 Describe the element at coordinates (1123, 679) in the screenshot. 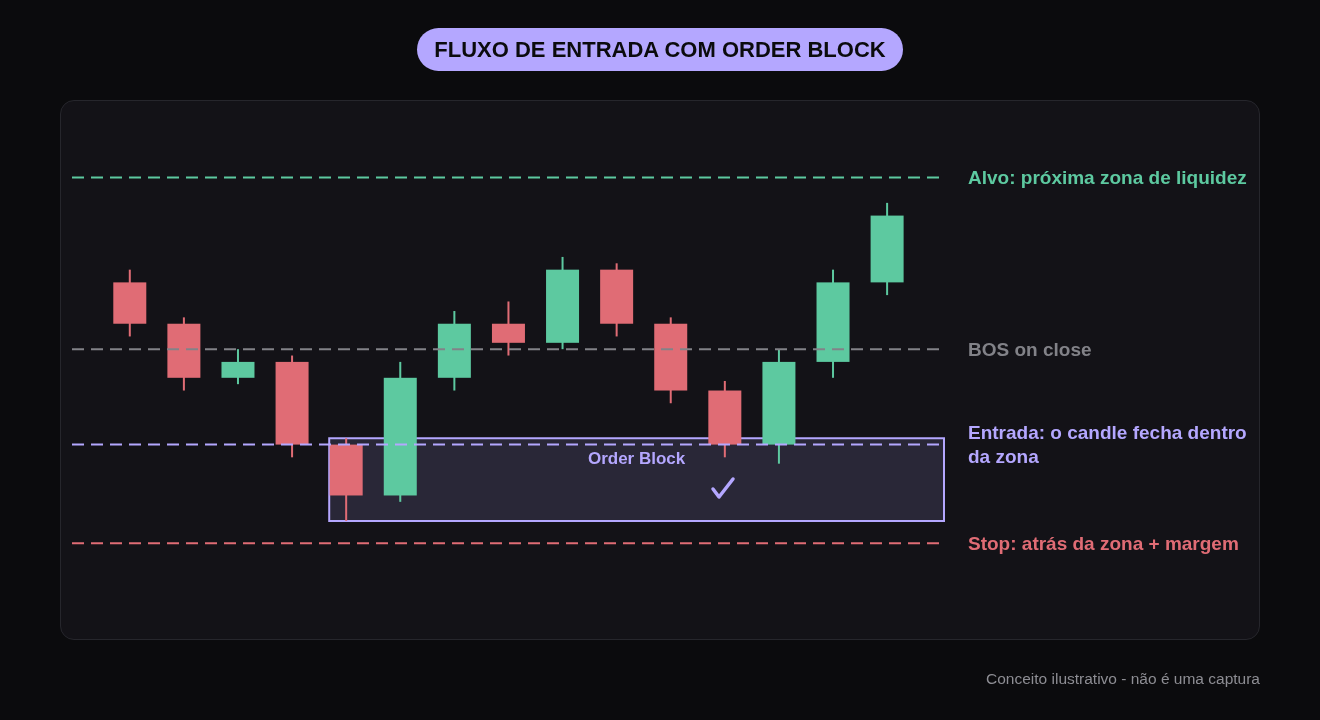

I see `text: Conceito ilustrativo - não é uma captura` at that location.